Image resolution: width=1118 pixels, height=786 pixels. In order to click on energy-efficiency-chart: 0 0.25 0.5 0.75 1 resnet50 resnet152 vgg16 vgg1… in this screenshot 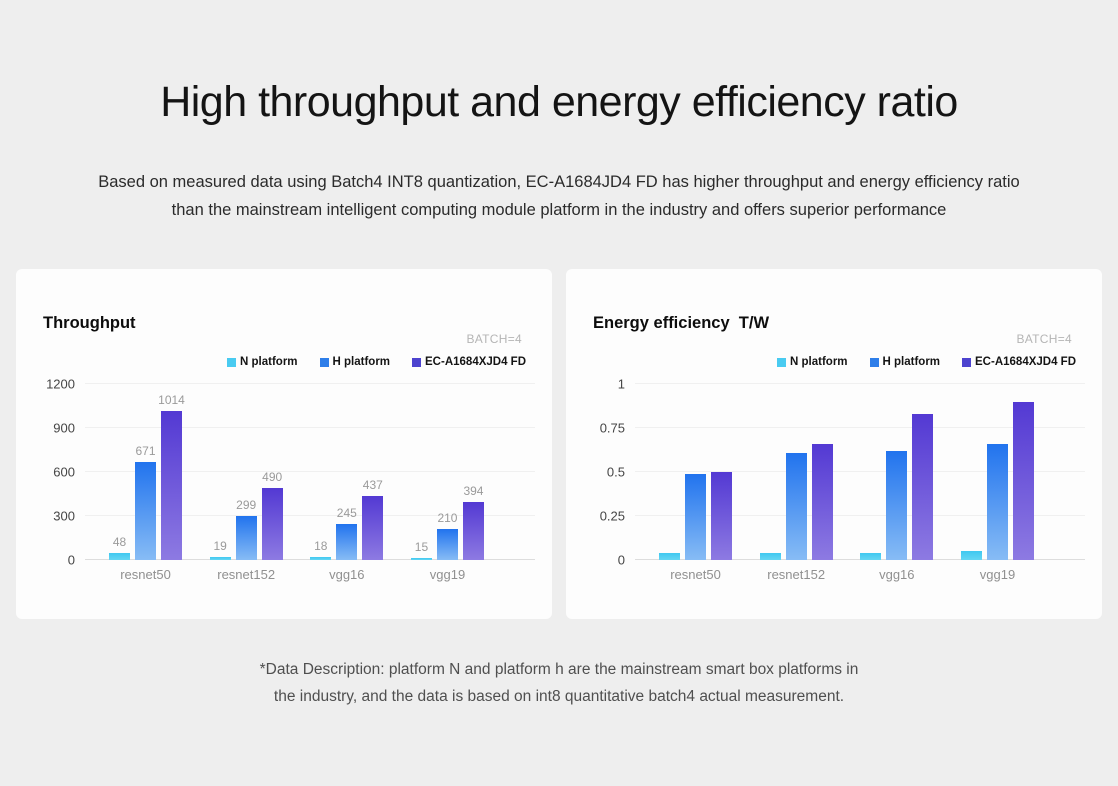, I will do `click(834, 485)`.